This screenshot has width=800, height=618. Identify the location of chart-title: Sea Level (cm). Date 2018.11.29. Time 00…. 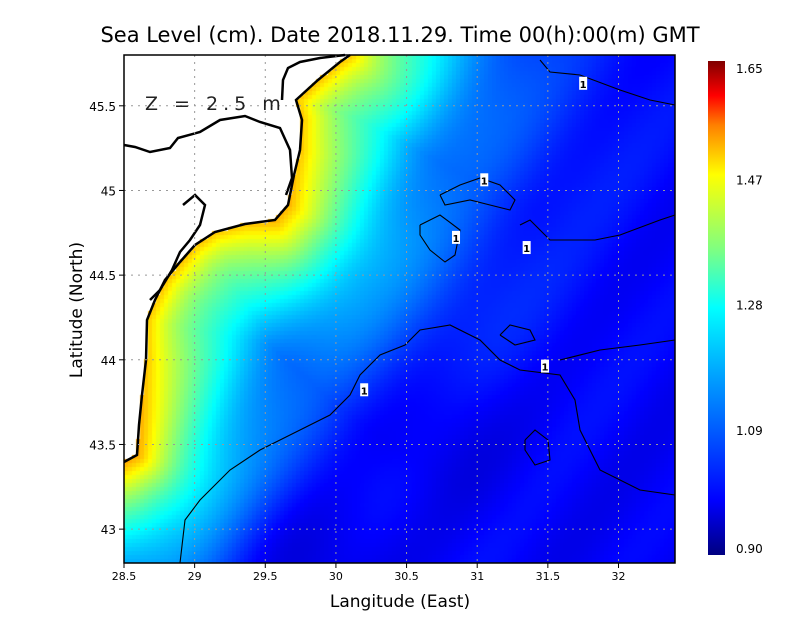
(399, 35).